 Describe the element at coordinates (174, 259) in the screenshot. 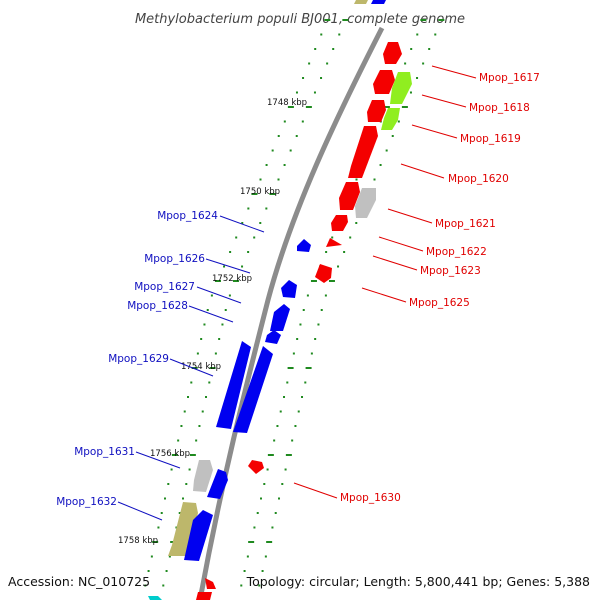

I see `gene-label: Mpop_1626` at that location.